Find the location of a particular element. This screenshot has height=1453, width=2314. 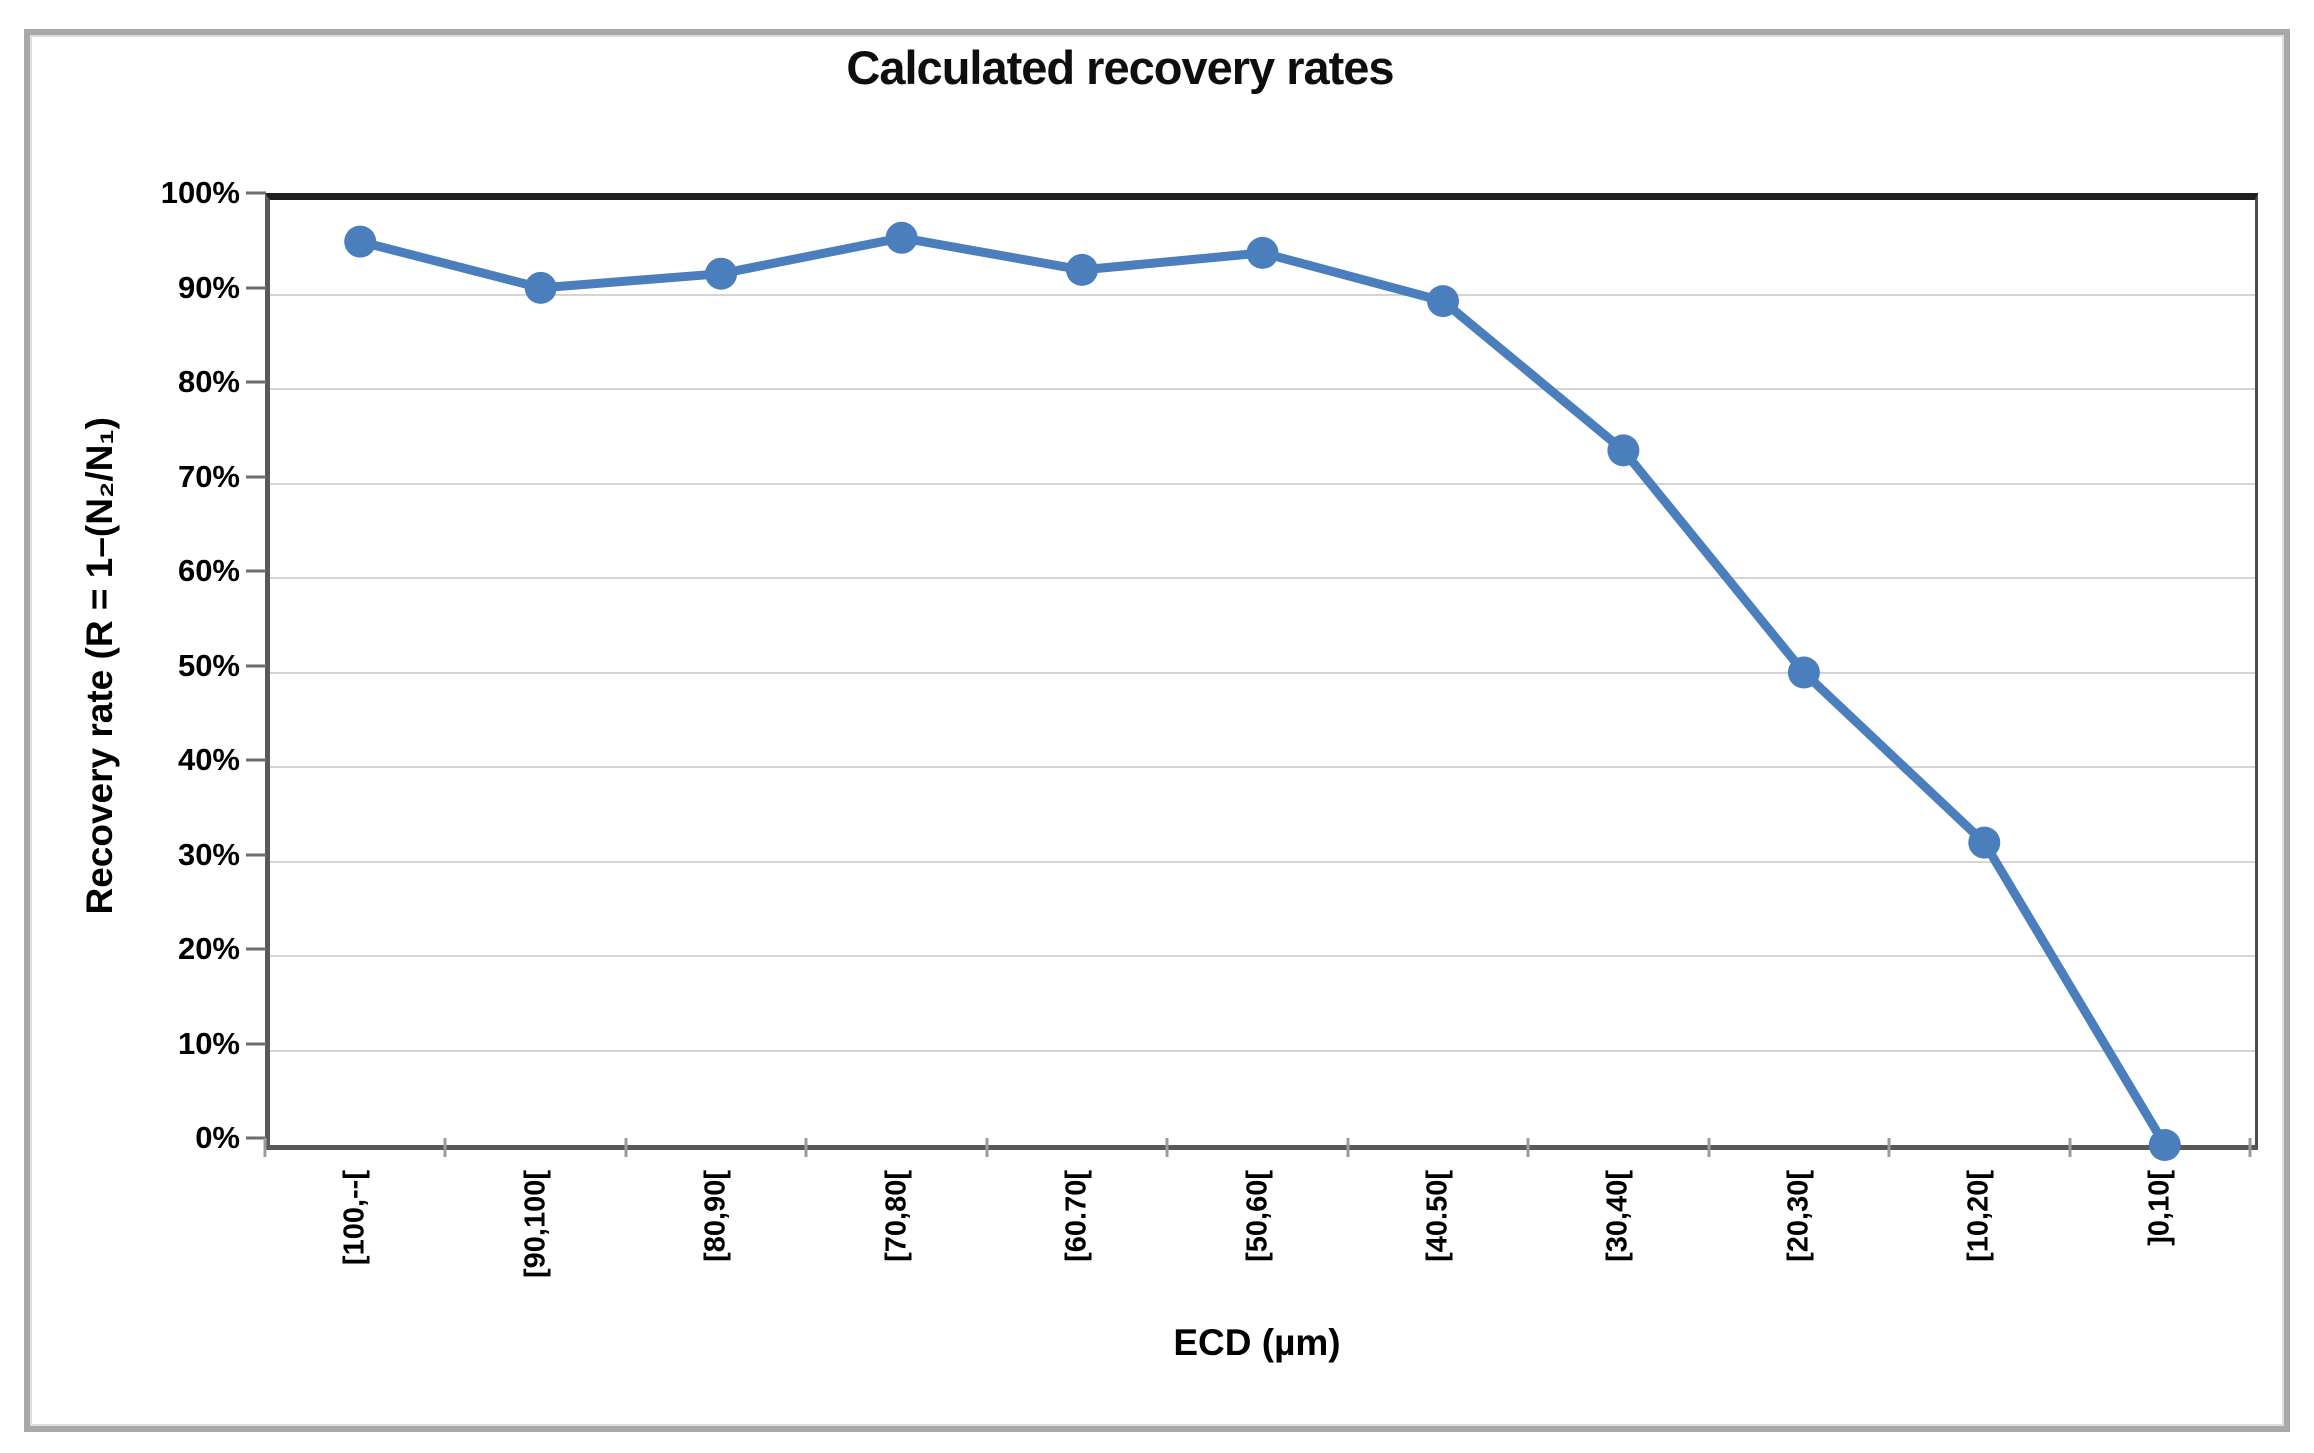

x-category-label: [40.50[ is located at coordinates (1437, 1216).